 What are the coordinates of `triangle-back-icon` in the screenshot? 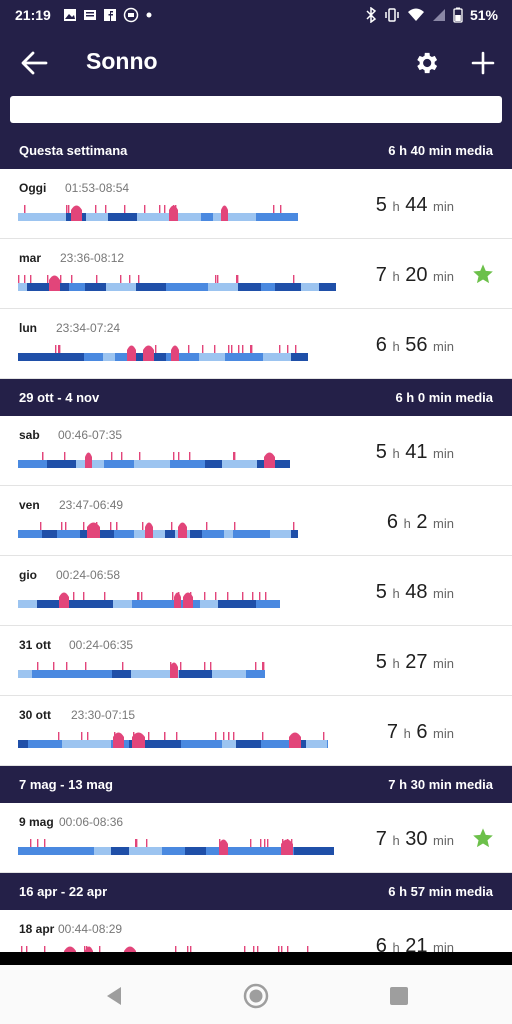 It's located at (114, 996).